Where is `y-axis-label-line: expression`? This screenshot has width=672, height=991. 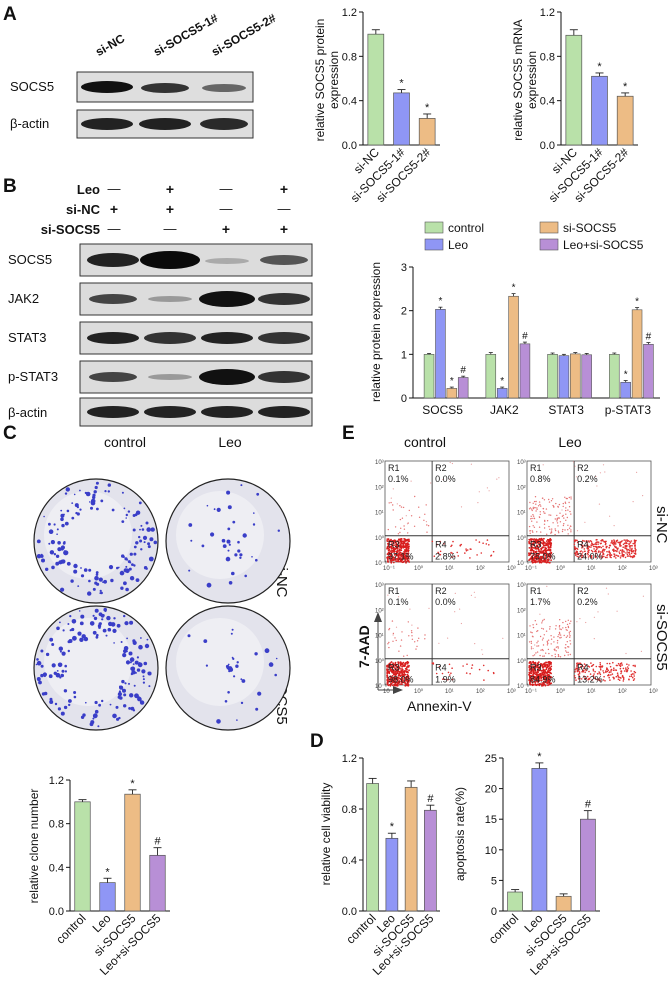 y-axis-label-line: expression is located at coordinates (334, 80).